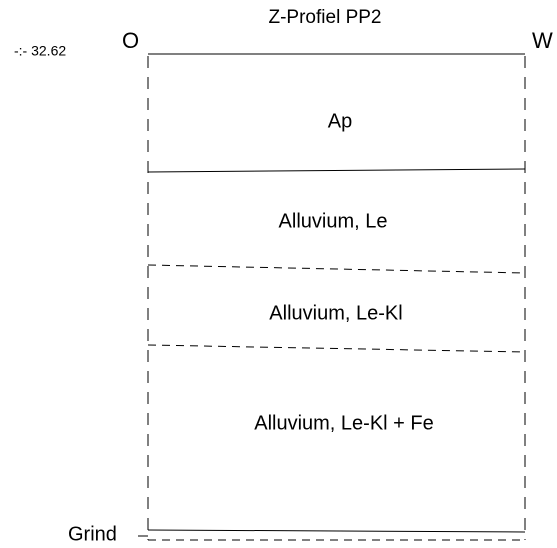 Image resolution: width=557 pixels, height=548 pixels. What do you see at coordinates (325, 17) in the screenshot?
I see `title: Z-Profiel PP2` at bounding box center [325, 17].